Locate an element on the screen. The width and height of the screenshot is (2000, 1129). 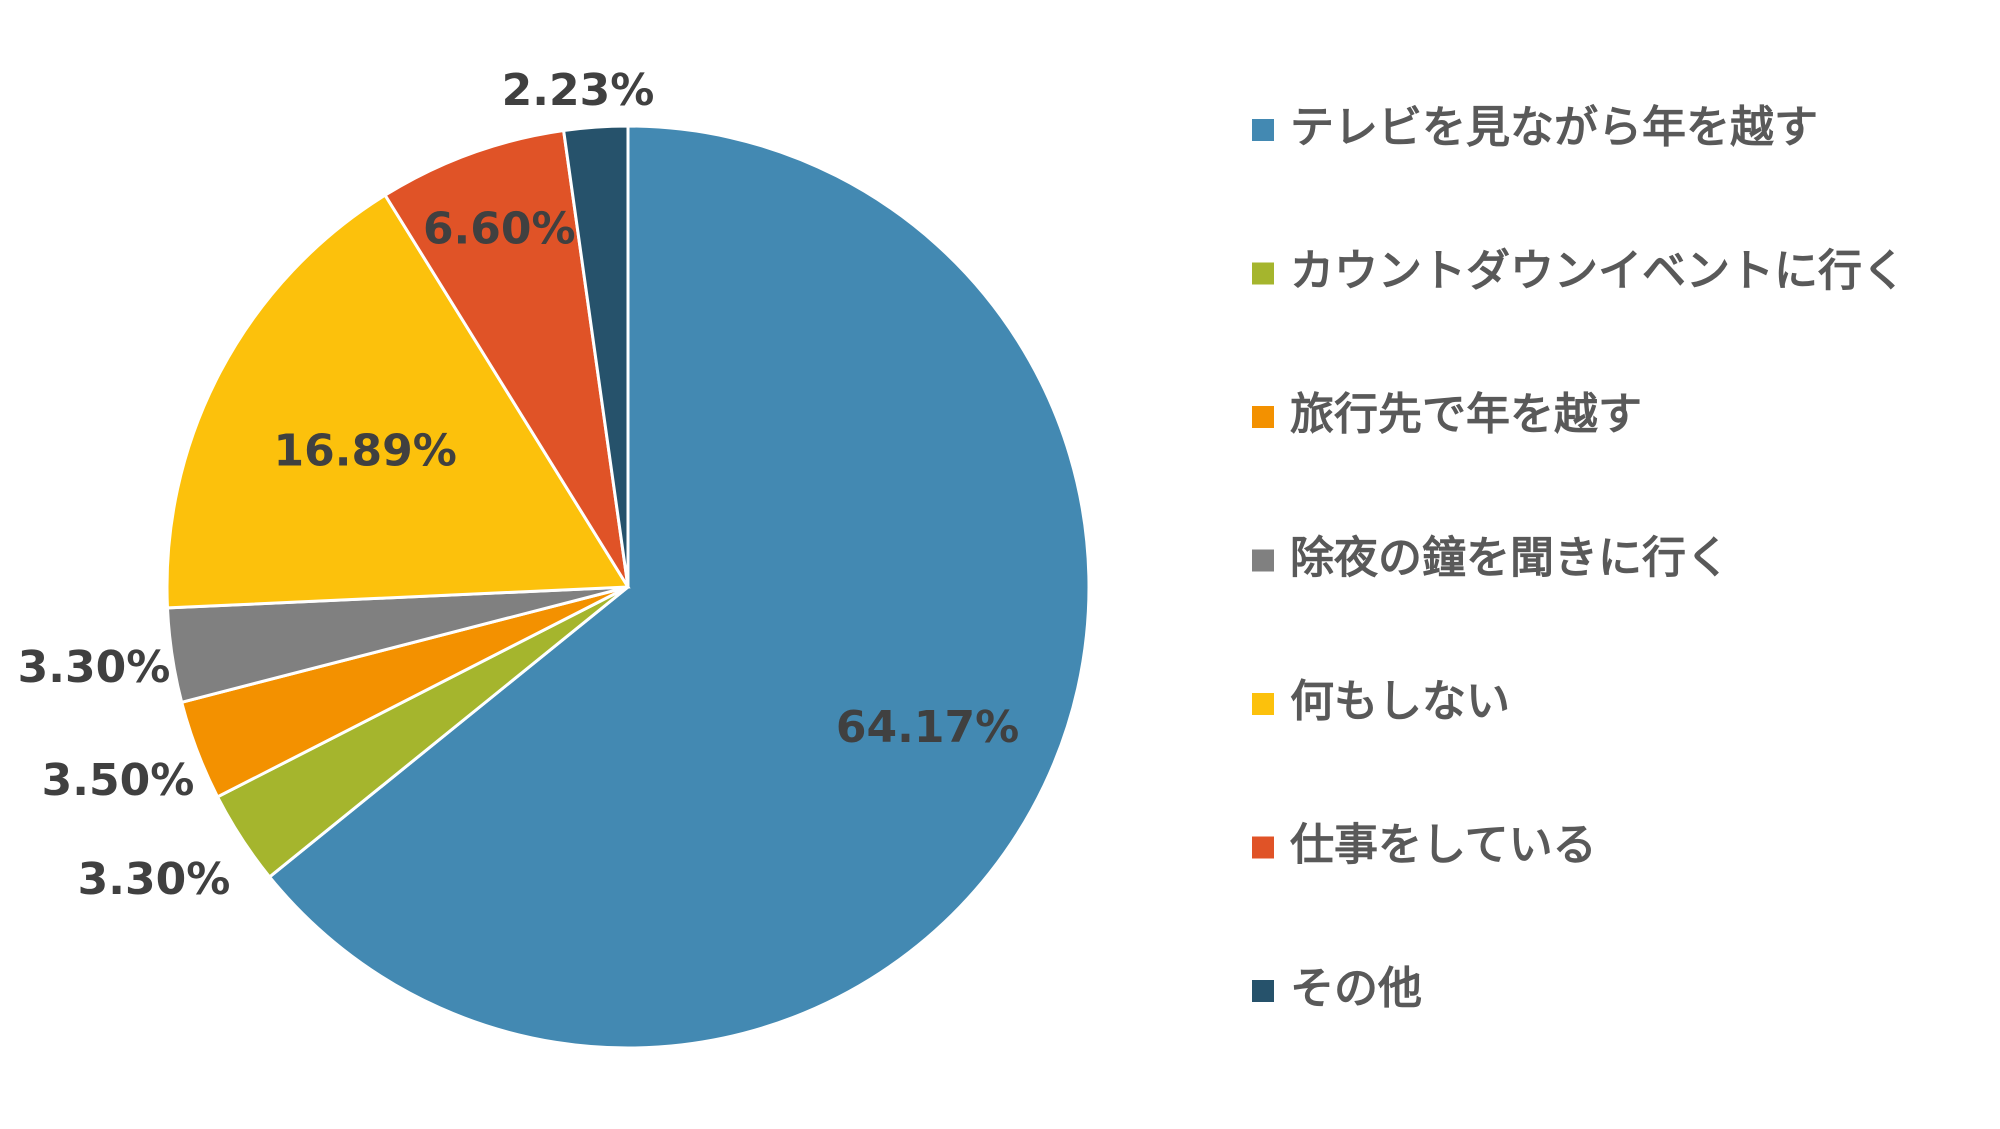
data-label-1: 64.17% is located at coordinates (927, 727).